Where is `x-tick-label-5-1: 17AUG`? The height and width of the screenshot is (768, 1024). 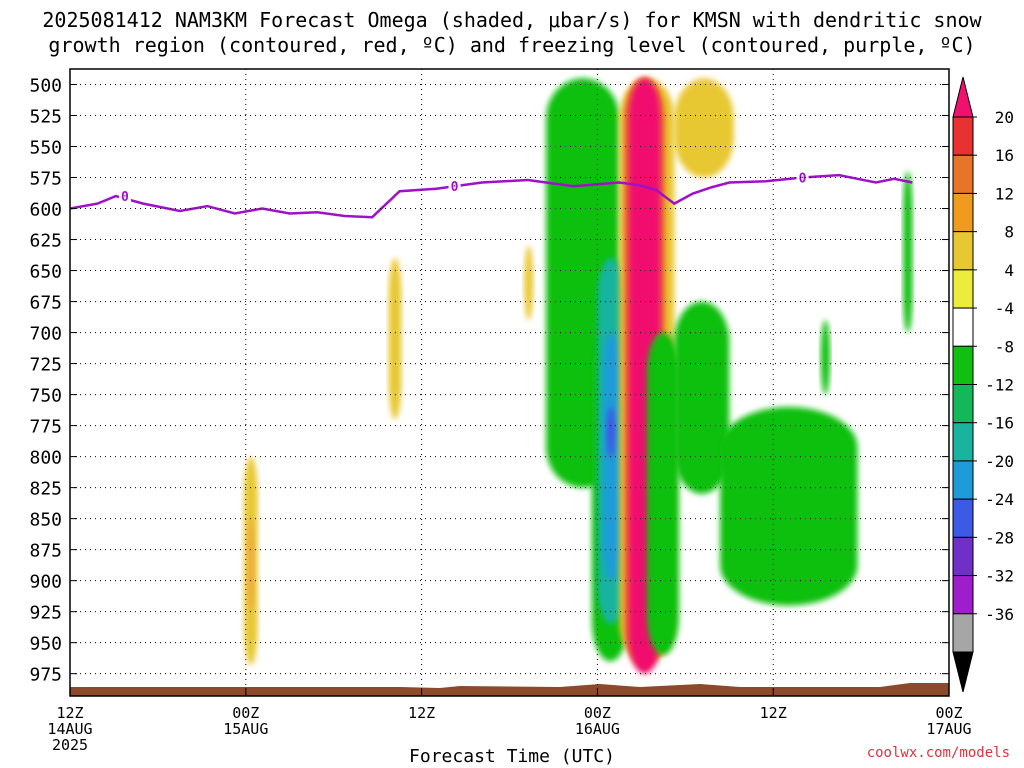
x-tick-label-5-1: 17AUG is located at coordinates (948, 729).